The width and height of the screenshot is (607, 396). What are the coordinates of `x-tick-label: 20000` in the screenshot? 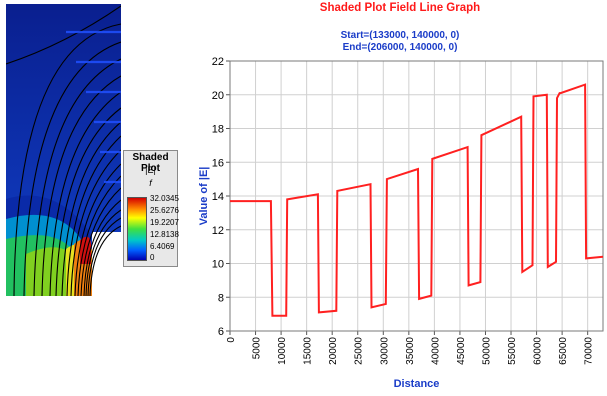 It's located at (333, 351).